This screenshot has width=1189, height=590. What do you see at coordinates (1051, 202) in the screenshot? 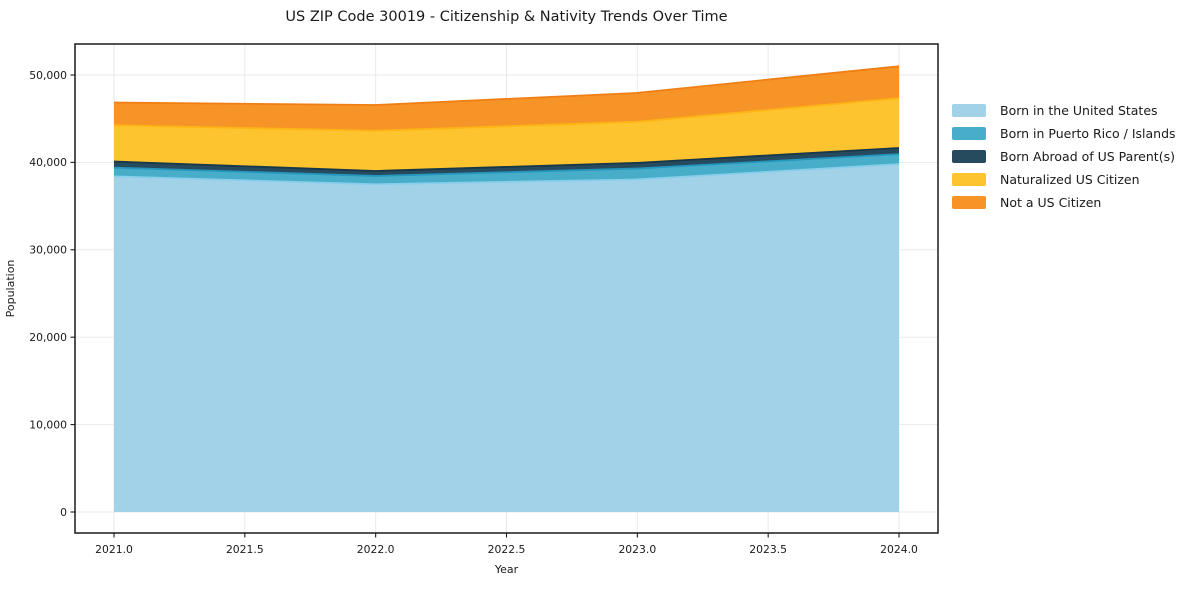
I see `legend-label: Not a US Citizen` at bounding box center [1051, 202].